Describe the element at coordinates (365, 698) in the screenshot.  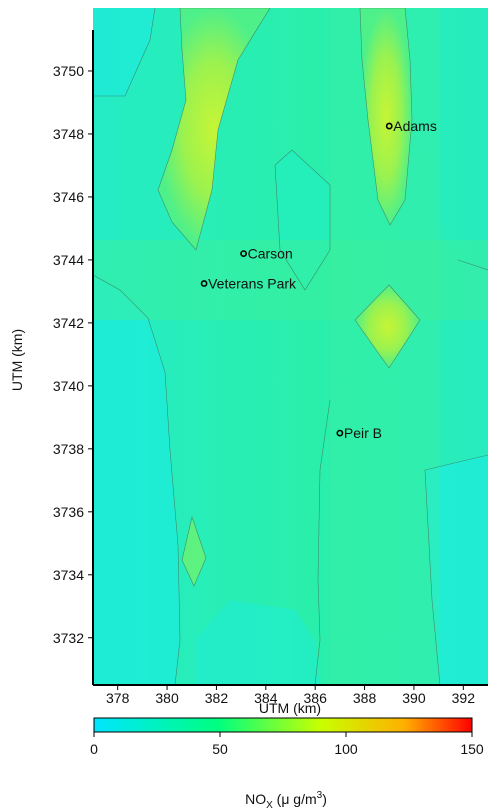
I see `x-tick-label: 388` at that location.